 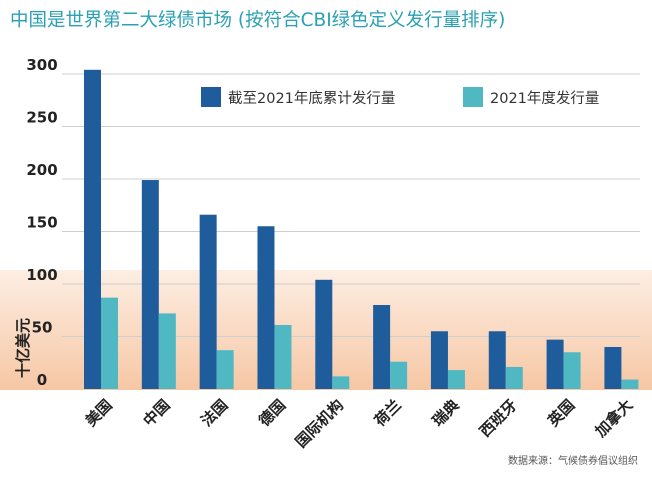 I want to click on x-tick-label-2: 法国, so click(x=214, y=413).